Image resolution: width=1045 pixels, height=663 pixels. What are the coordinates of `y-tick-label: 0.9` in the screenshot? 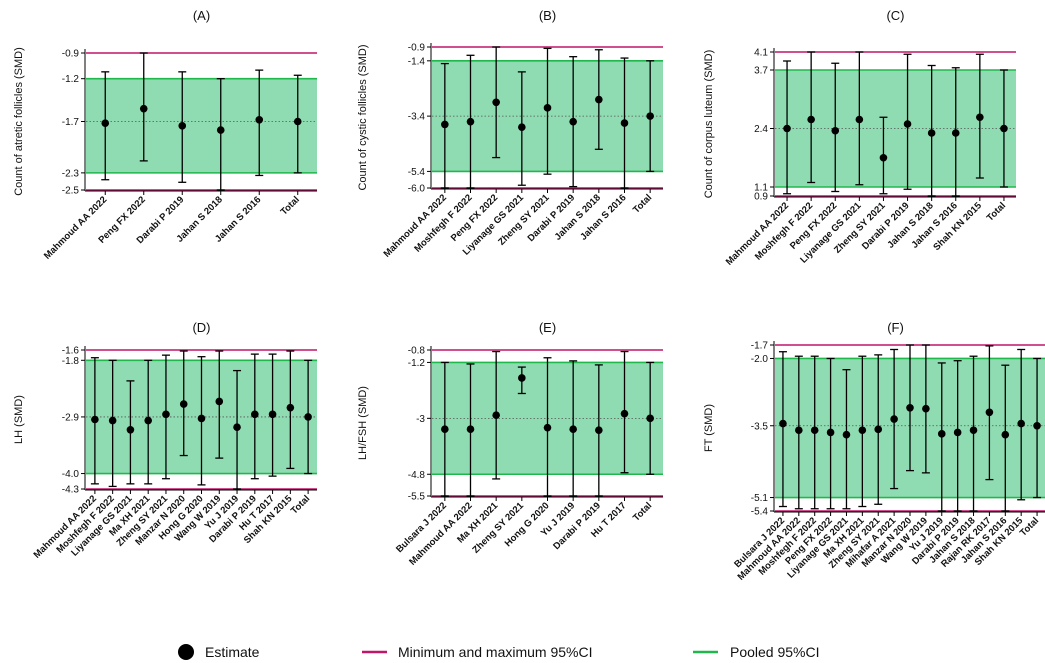 It's located at (761, 197).